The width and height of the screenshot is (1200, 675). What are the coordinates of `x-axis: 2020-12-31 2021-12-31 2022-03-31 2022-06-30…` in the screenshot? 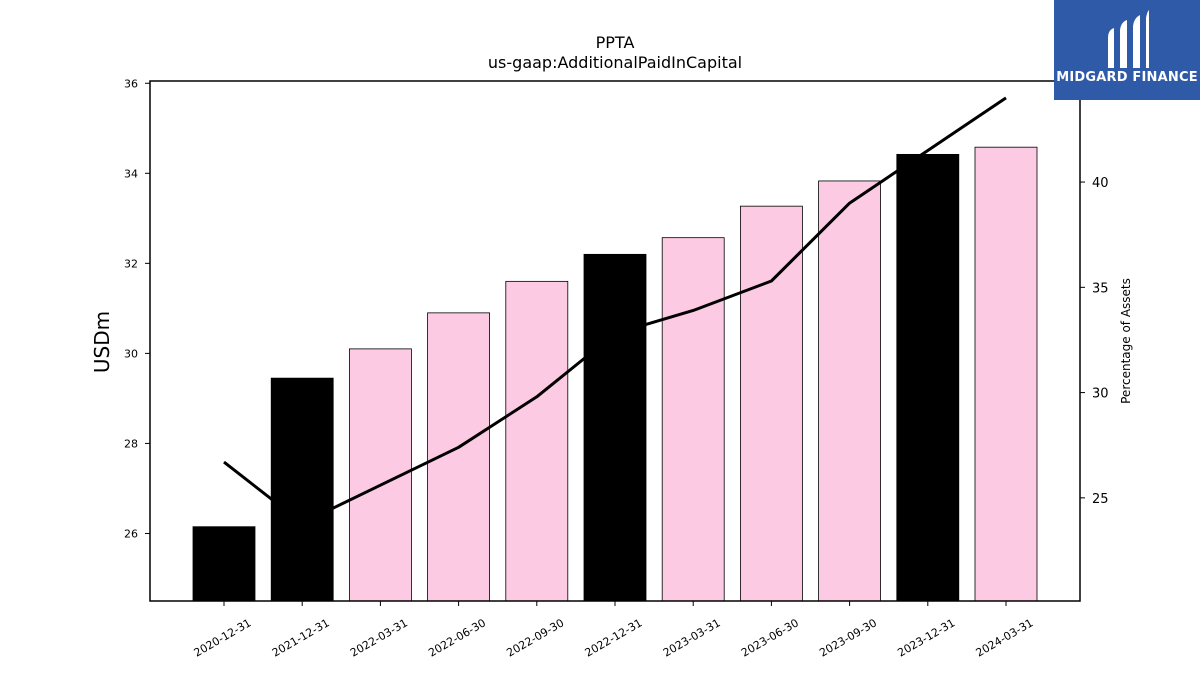 It's located at (614, 630).